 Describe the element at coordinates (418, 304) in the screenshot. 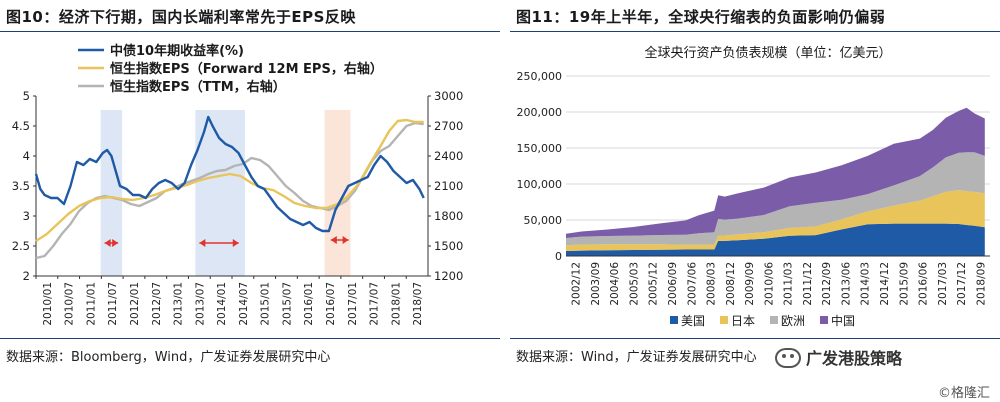

I see `x-tick-label: 2018/07` at that location.